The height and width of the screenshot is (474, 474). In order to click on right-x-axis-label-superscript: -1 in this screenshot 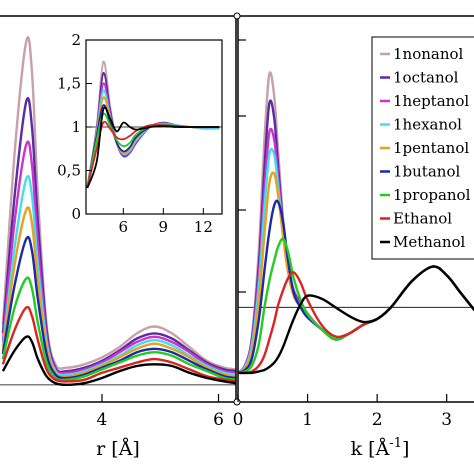, I will do `click(395, 443)`.